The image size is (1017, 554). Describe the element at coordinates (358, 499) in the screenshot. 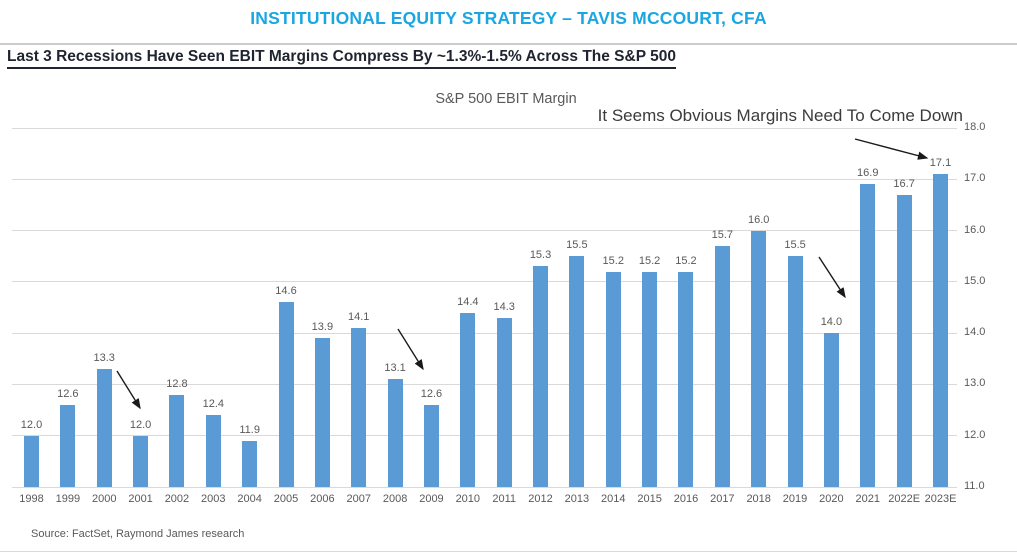

I see `x-axis-category-label: 2007` at that location.